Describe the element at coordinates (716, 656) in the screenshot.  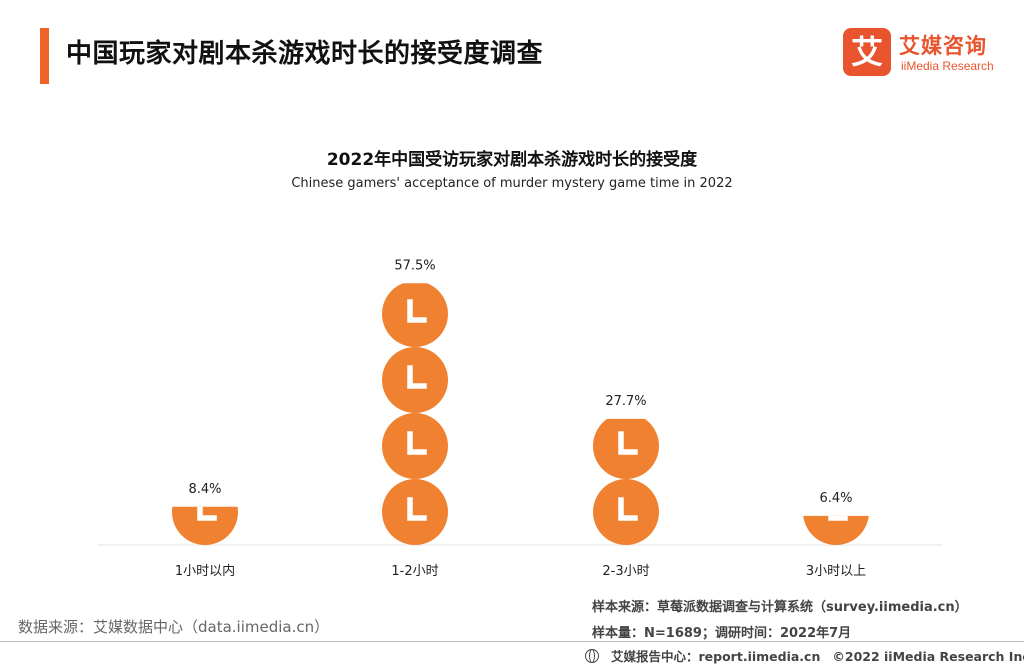
I see `footer-report-center: 艾媒报告中心：report.iimedia.cn` at that location.